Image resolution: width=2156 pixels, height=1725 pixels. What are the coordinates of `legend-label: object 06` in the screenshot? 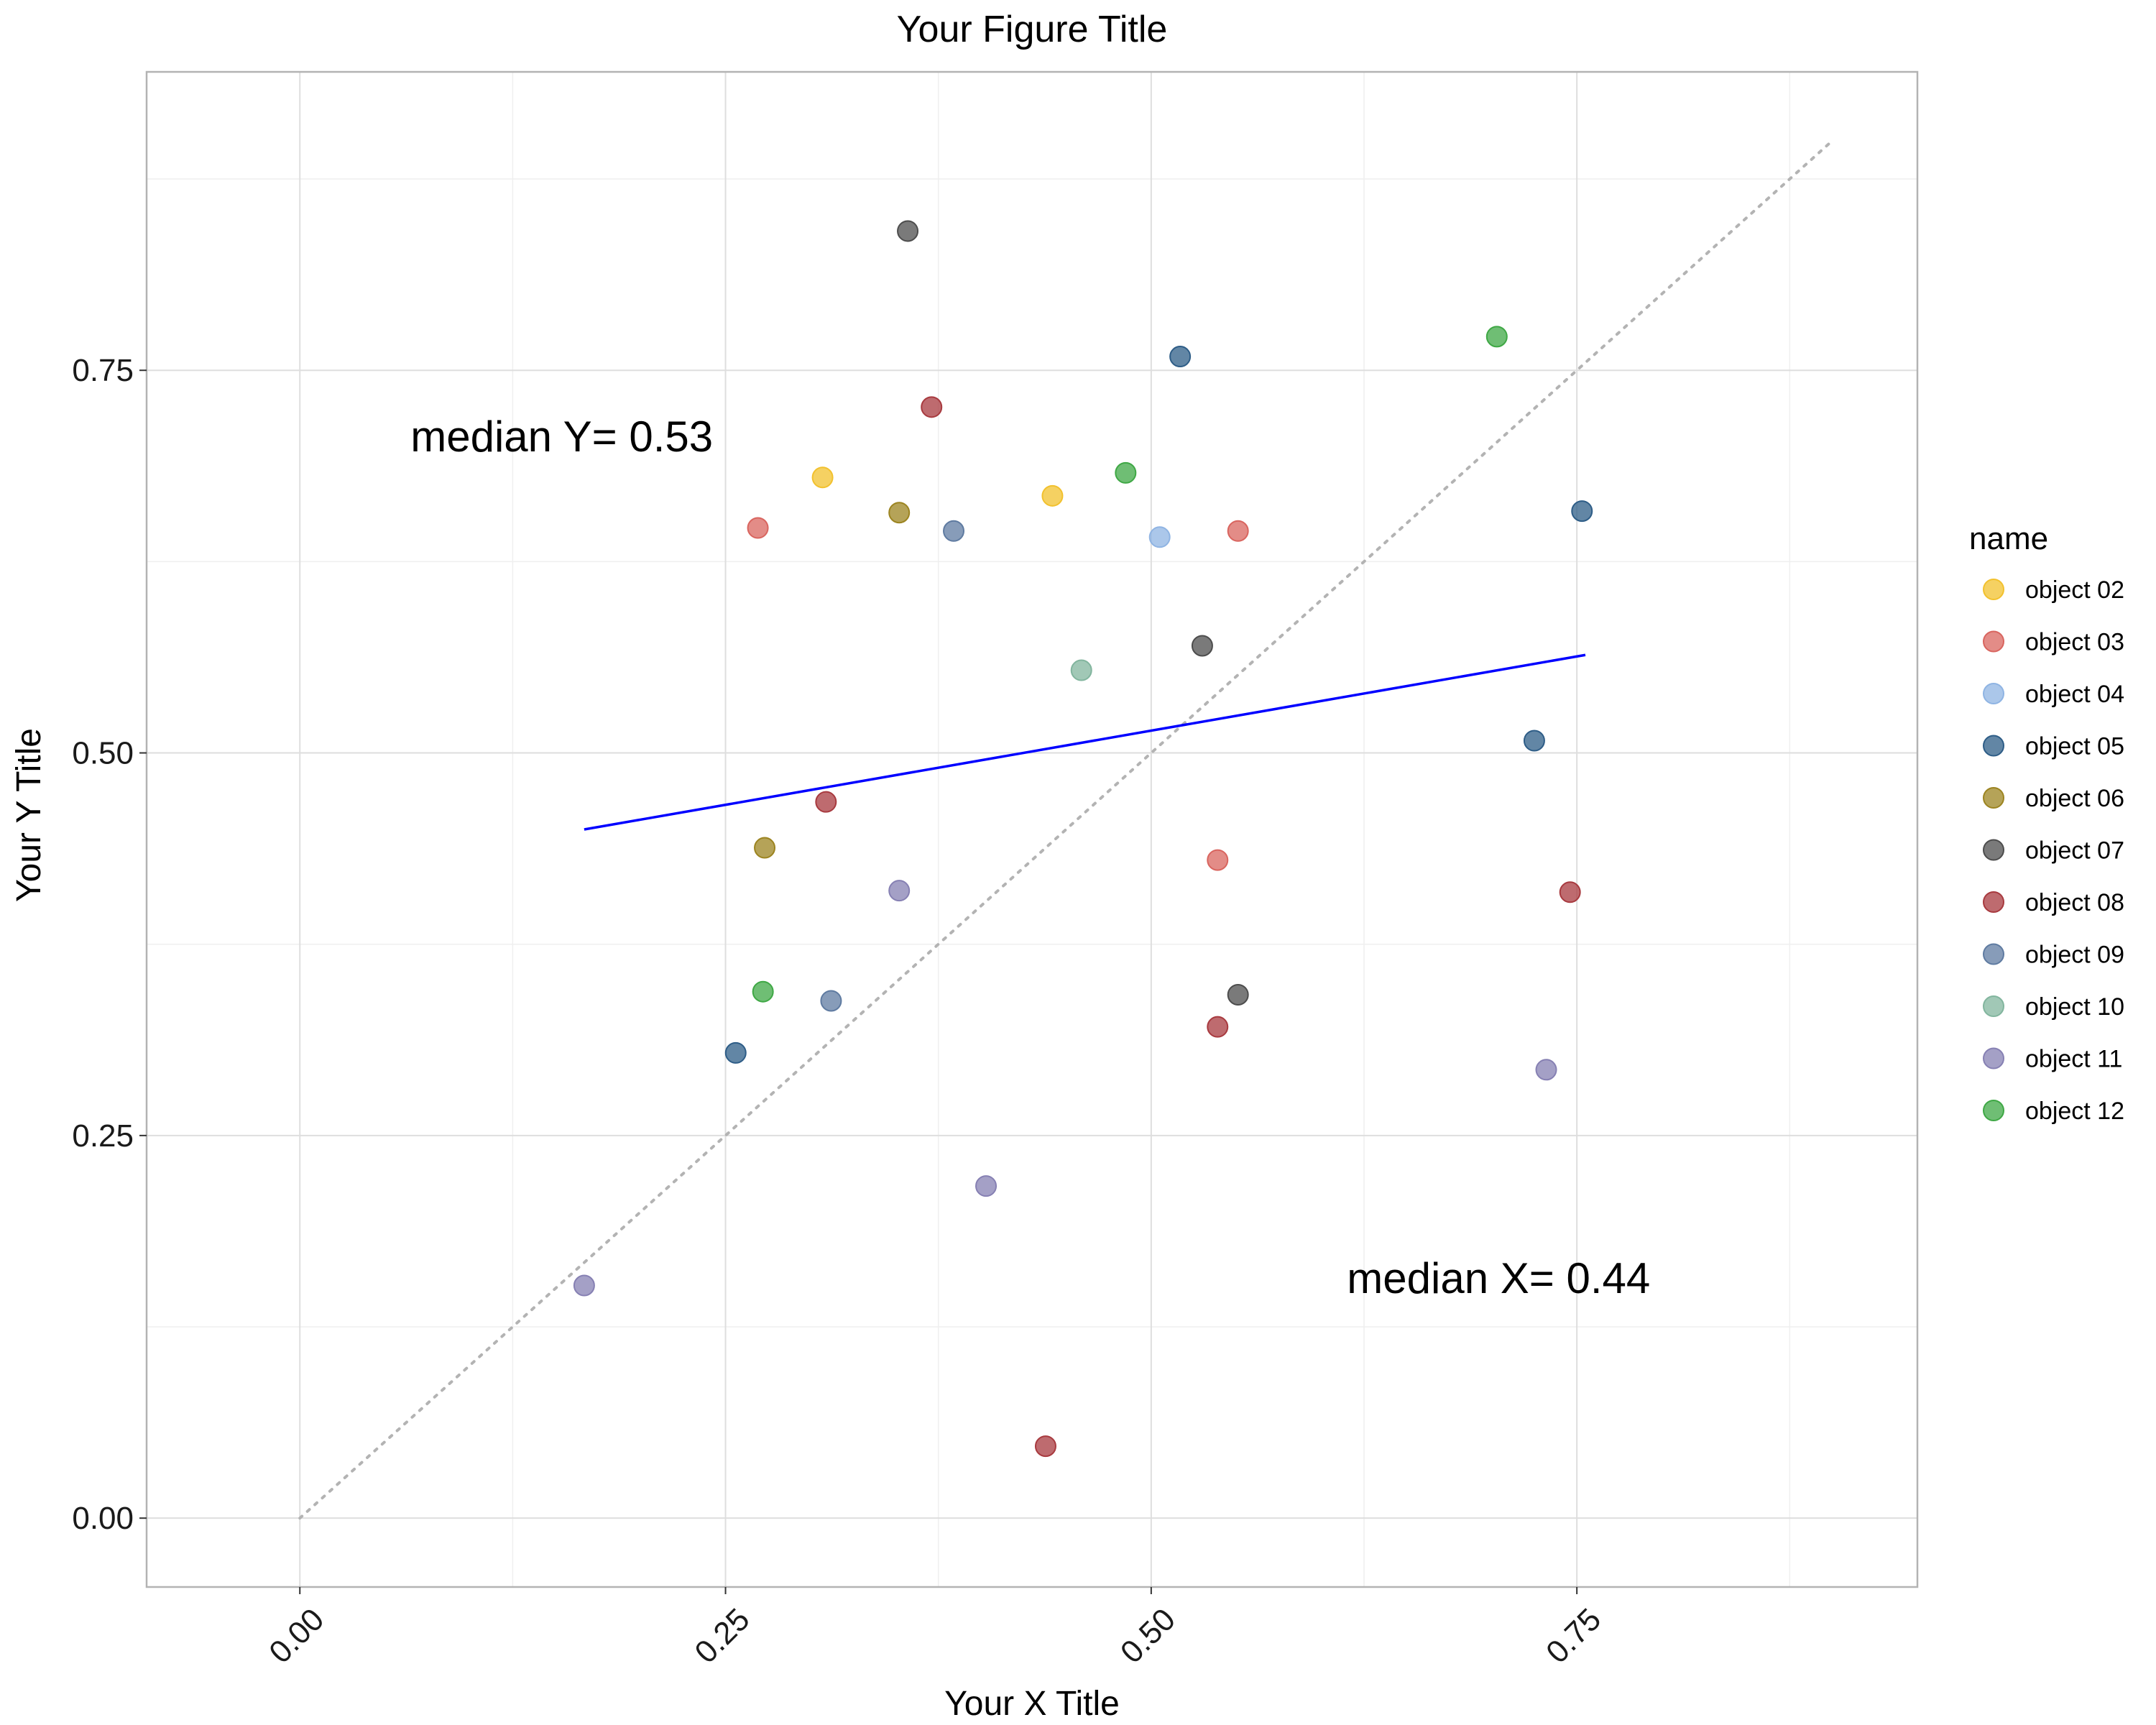 It's located at (2074, 798).